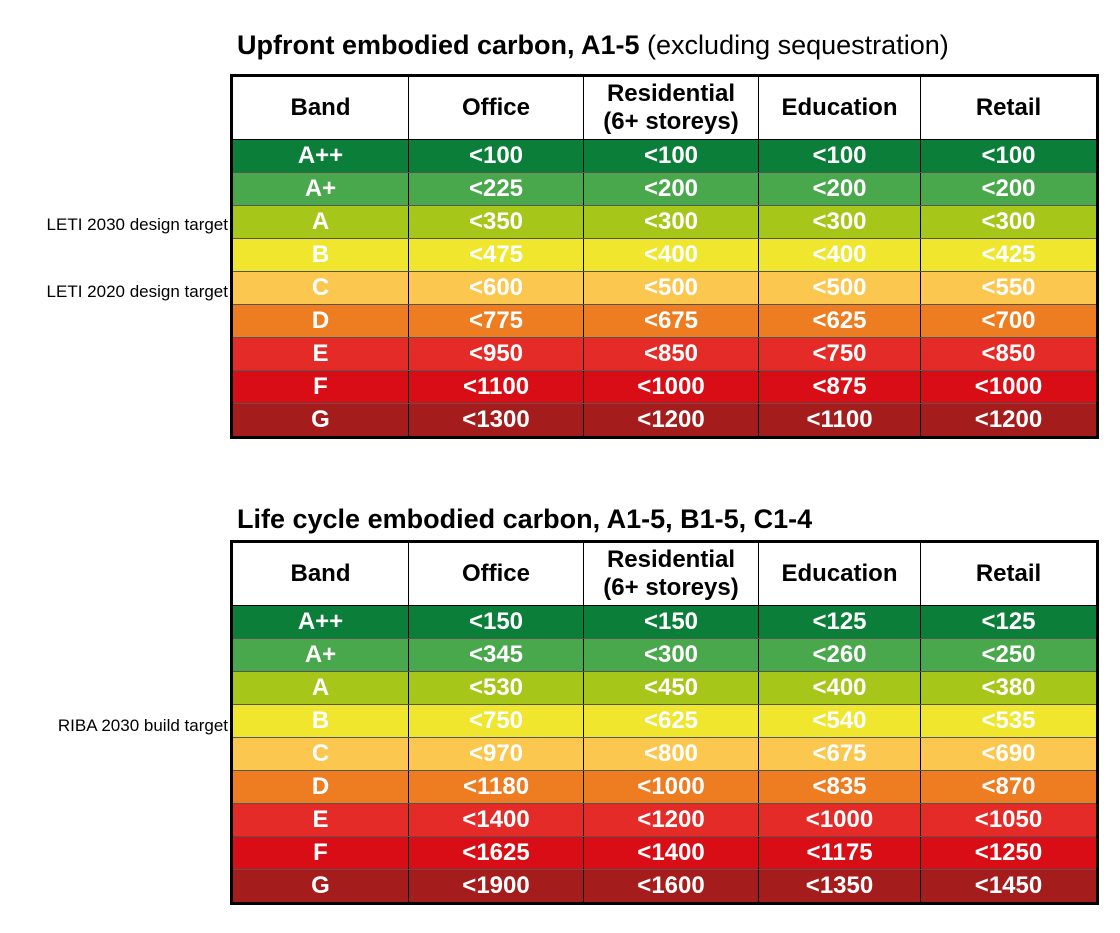 The image size is (1120, 933). What do you see at coordinates (1009, 886) in the screenshot?
I see `threshold-cell: <1450` at bounding box center [1009, 886].